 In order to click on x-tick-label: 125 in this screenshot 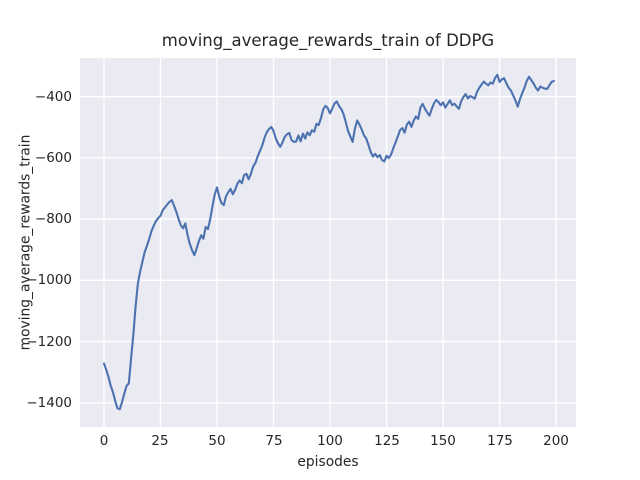, I will do `click(387, 441)`.